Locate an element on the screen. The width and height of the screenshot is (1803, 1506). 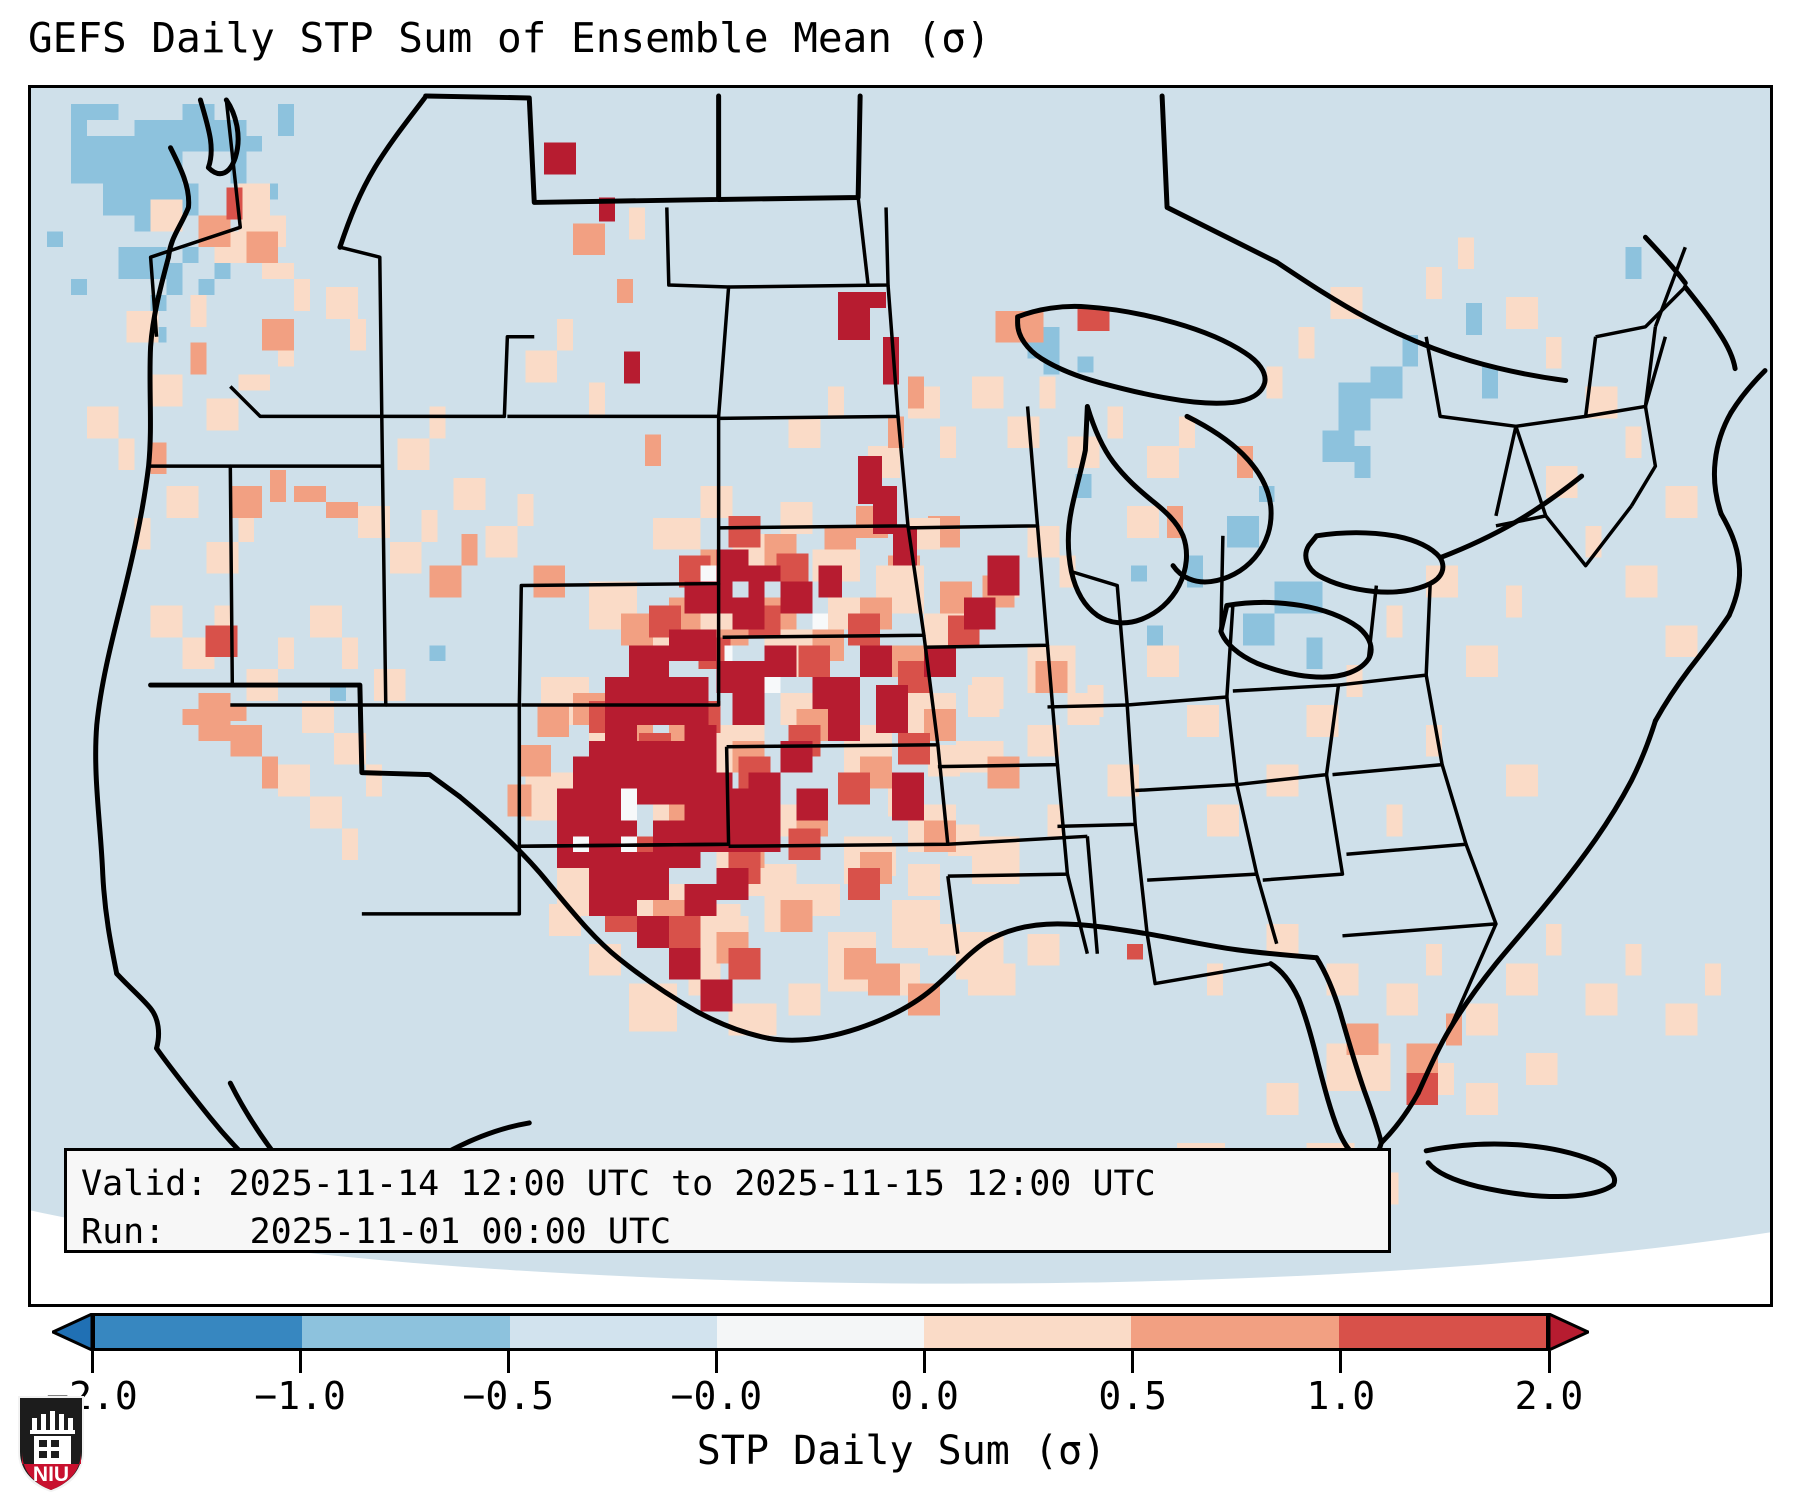
colorbar-under-arrow is located at coordinates (72, 1332).